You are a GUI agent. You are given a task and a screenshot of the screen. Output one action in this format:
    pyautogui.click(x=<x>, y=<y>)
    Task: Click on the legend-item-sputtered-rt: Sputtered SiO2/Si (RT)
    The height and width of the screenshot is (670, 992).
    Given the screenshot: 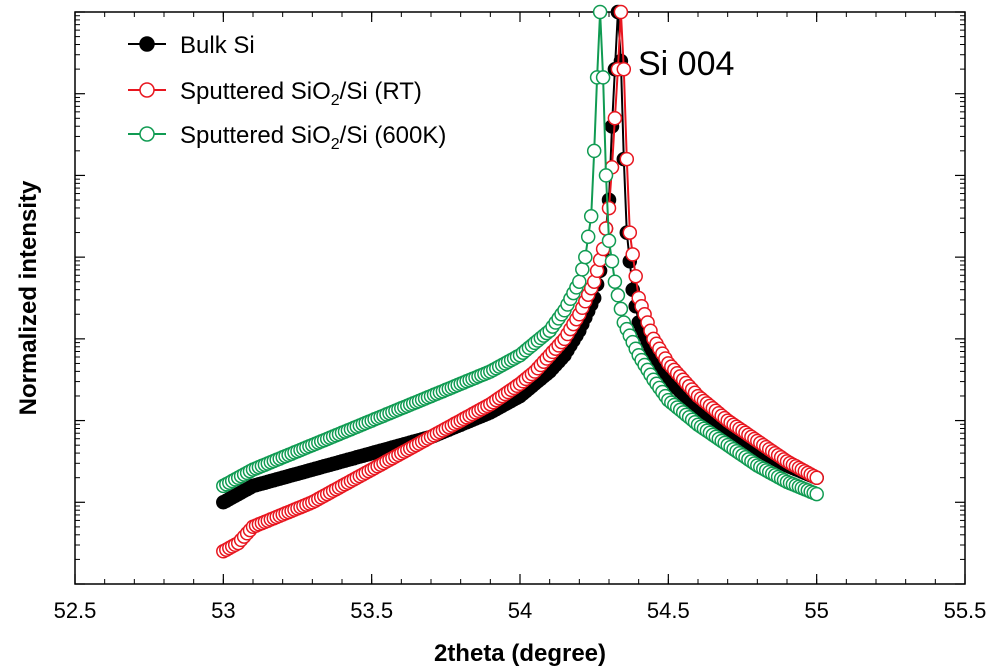 What is the action you would take?
    pyautogui.click(x=275, y=93)
    